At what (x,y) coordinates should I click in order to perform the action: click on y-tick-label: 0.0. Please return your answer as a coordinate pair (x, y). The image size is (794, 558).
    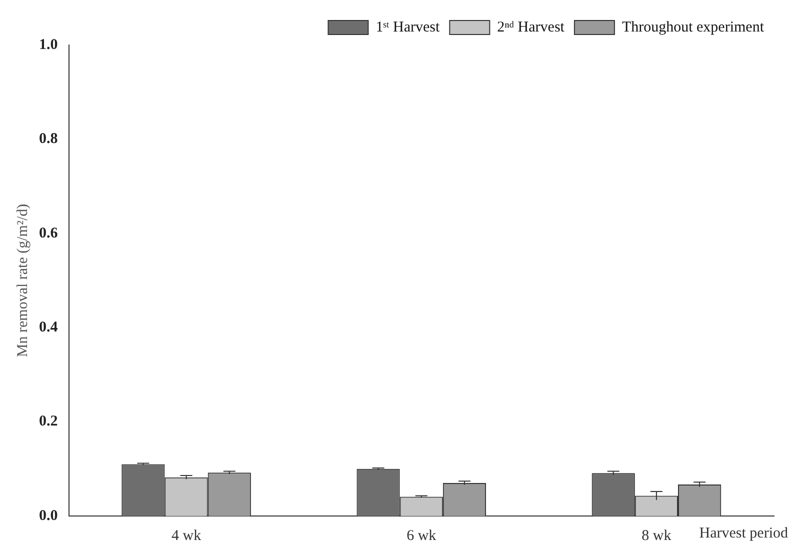
    Looking at the image, I should click on (48, 516).